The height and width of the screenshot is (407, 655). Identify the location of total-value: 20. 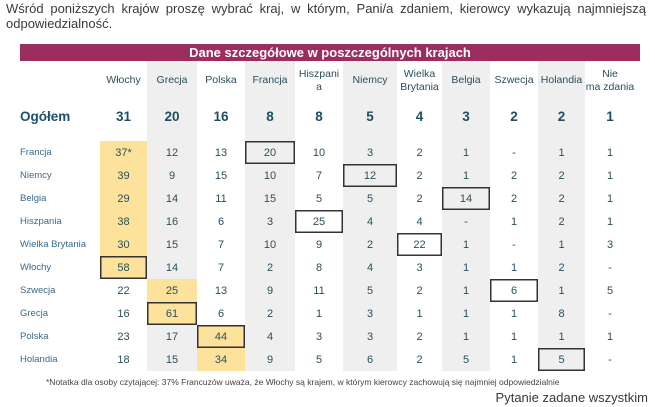
(172, 116).